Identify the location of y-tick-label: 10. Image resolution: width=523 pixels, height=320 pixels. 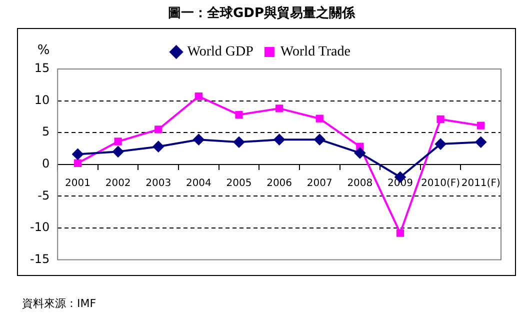
(42, 99).